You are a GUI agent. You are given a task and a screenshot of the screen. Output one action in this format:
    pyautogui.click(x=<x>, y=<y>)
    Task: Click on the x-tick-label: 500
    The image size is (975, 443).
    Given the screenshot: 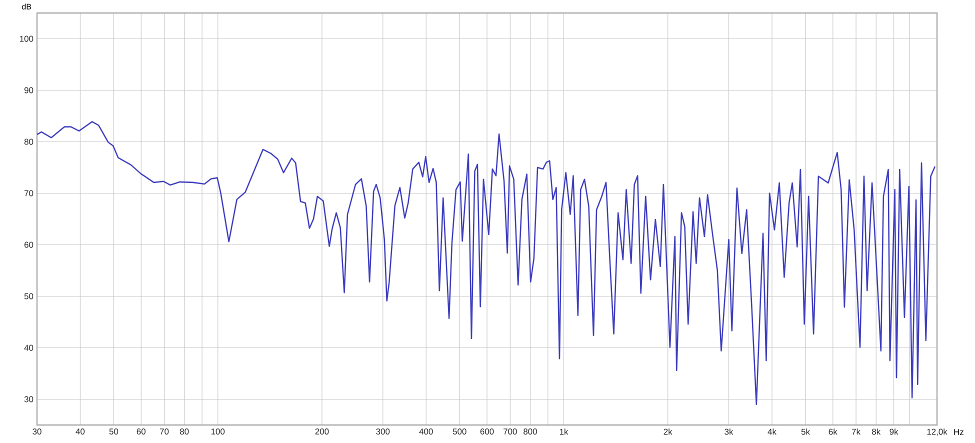 What is the action you would take?
    pyautogui.click(x=459, y=431)
    